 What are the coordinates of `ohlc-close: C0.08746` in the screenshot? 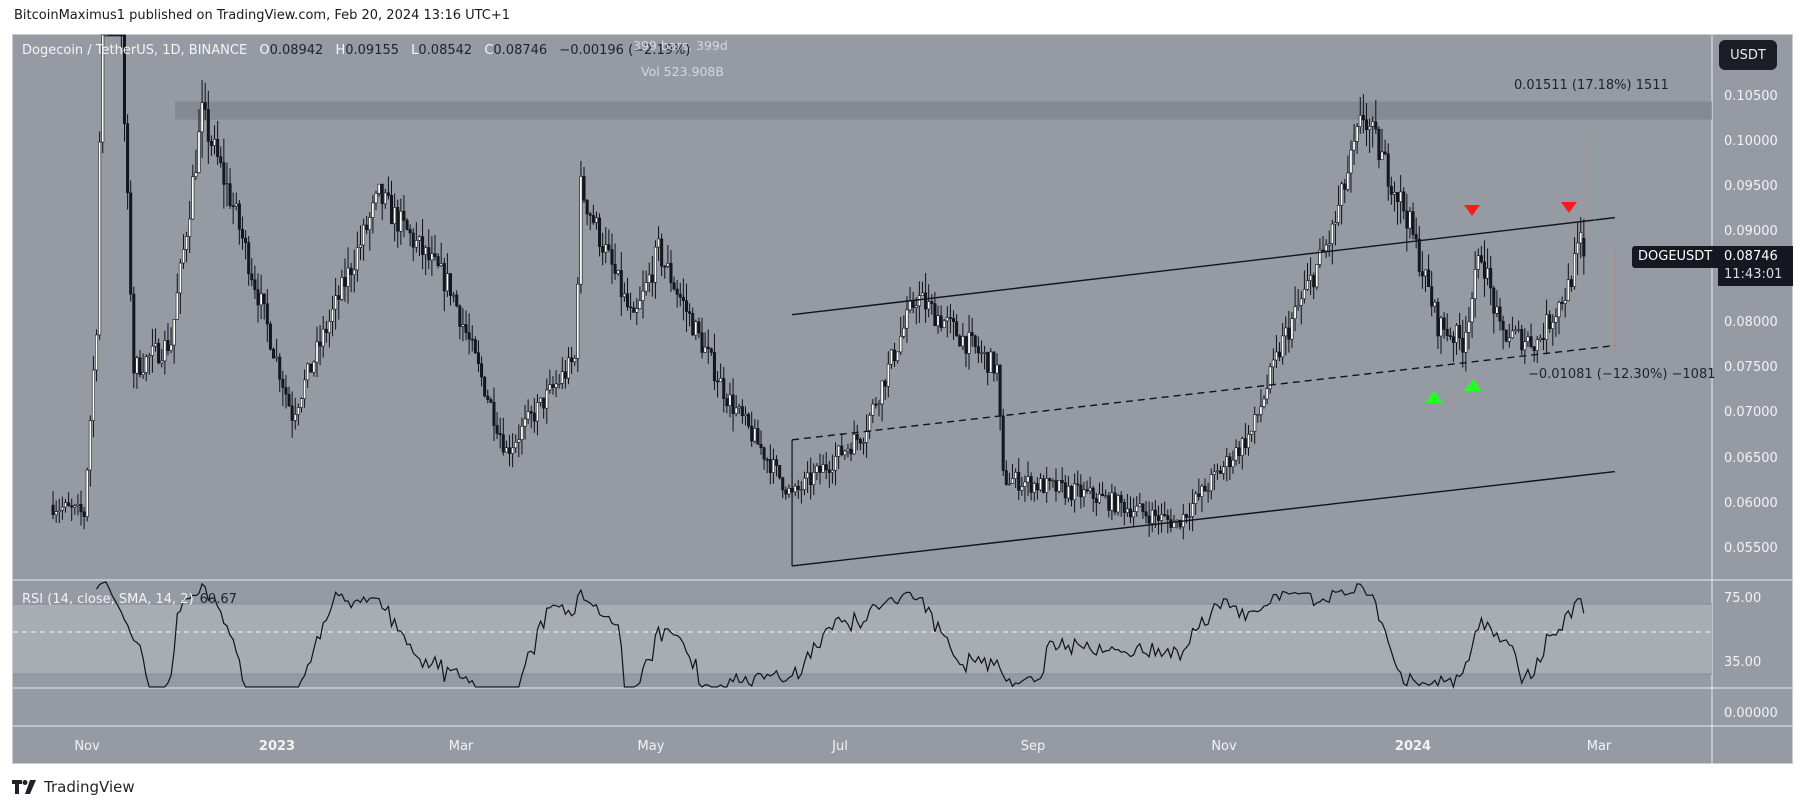 It's located at (516, 50).